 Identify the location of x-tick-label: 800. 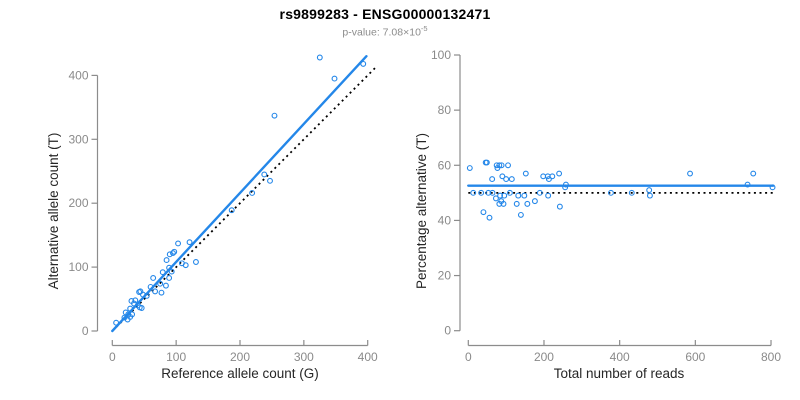
(771, 357).